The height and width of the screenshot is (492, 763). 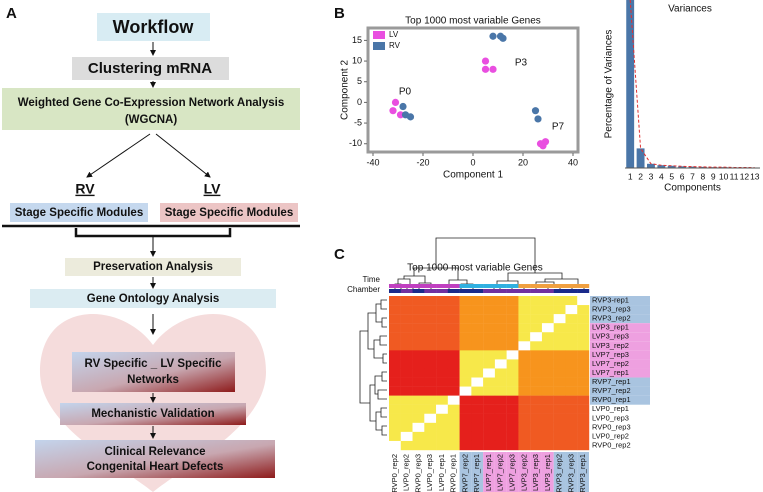 What do you see at coordinates (363, 289) in the screenshot?
I see `annotation-label: Chamber` at bounding box center [363, 289].